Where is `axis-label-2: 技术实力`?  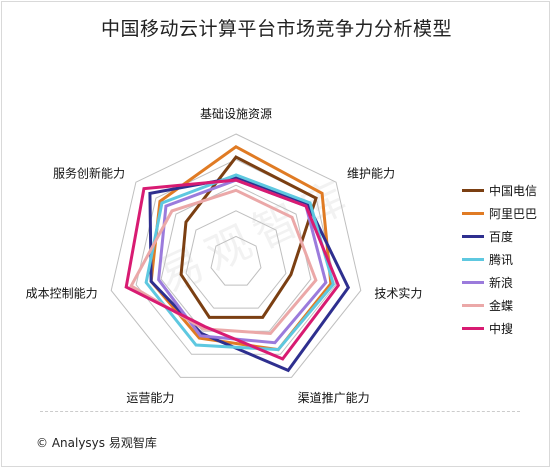 axis-label-2: 技术实力 is located at coordinates (398, 293).